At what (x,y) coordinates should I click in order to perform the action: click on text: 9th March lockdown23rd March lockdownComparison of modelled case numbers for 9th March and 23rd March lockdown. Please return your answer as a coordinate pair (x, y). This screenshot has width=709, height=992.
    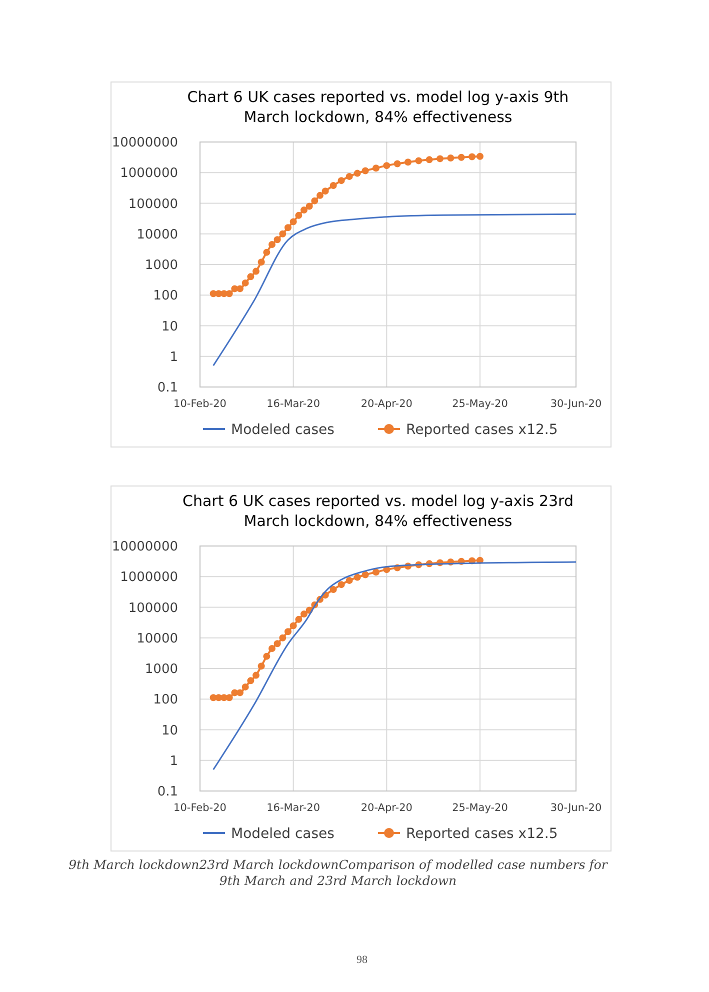
    Looking at the image, I should click on (338, 872).